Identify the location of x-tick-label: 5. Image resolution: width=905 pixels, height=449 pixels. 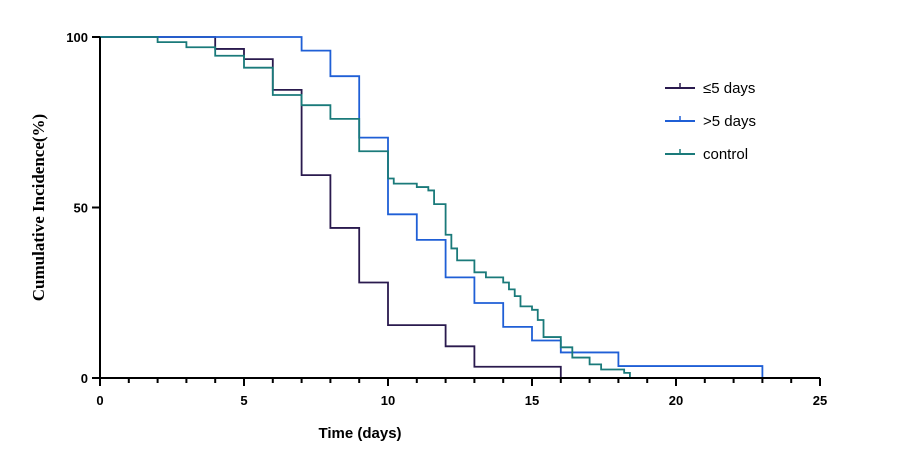
(243, 400).